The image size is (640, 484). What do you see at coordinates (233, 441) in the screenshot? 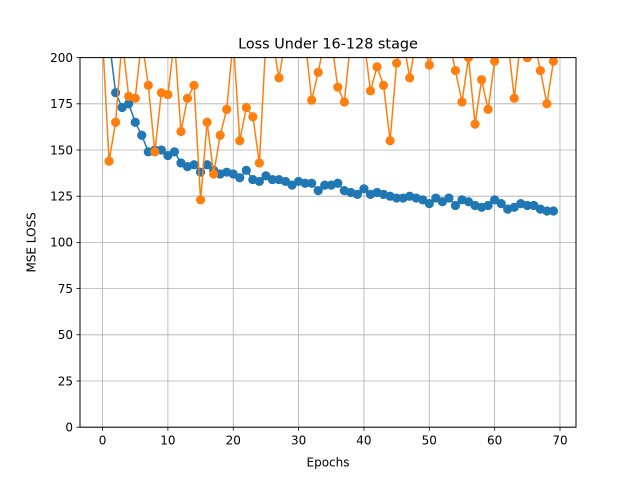
I see `x-tick-label: 20` at bounding box center [233, 441].